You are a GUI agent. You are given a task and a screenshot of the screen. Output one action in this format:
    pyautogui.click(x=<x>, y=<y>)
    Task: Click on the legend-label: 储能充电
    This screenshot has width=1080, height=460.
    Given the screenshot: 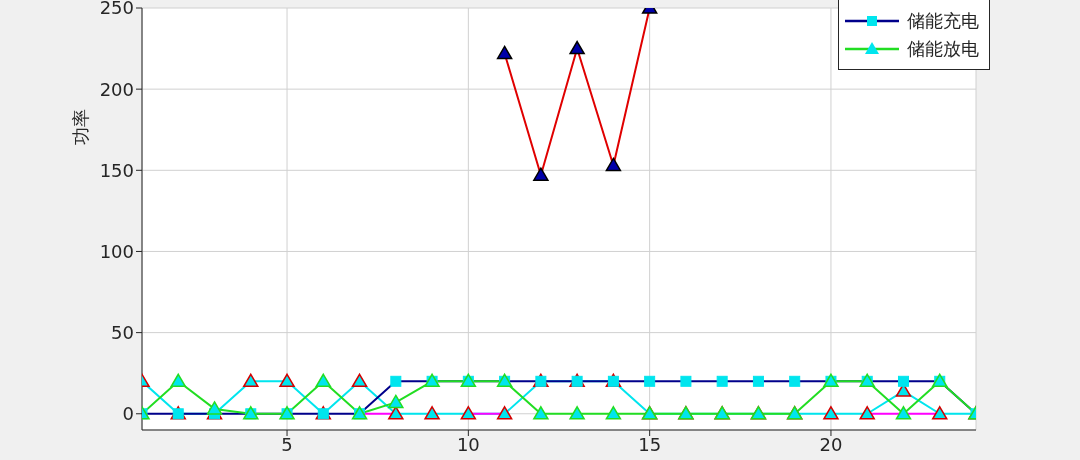 What is the action you would take?
    pyautogui.click(x=943, y=21)
    